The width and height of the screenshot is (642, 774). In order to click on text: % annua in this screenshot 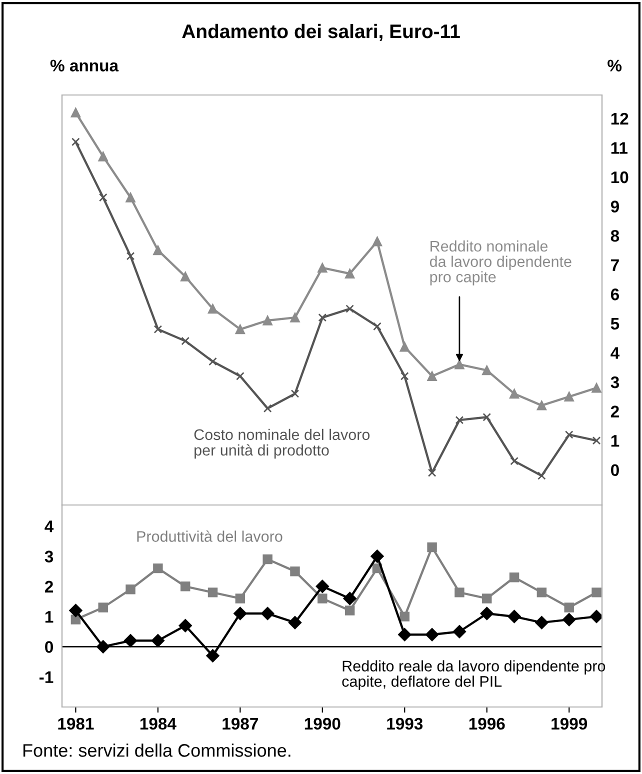, I will do `click(84, 66)`.